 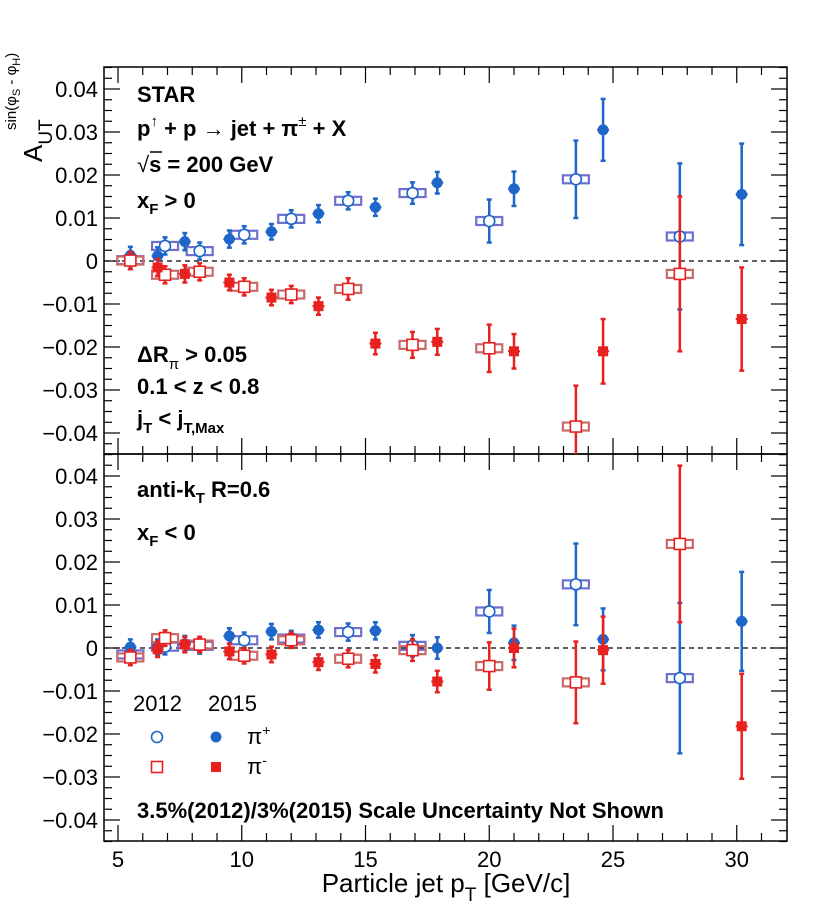 What do you see at coordinates (157, 767) in the screenshot?
I see `legend-pi-minus-2012-marker` at bounding box center [157, 767].